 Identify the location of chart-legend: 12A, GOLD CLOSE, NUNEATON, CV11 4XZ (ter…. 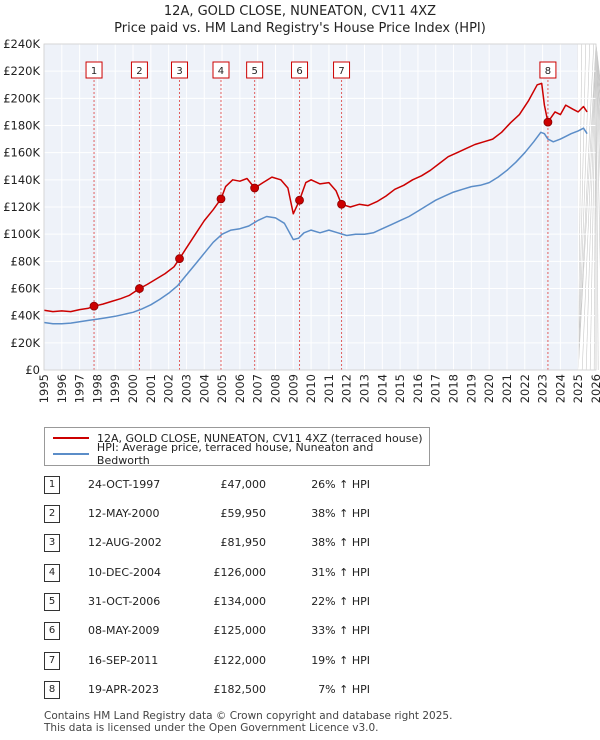
(237, 447).